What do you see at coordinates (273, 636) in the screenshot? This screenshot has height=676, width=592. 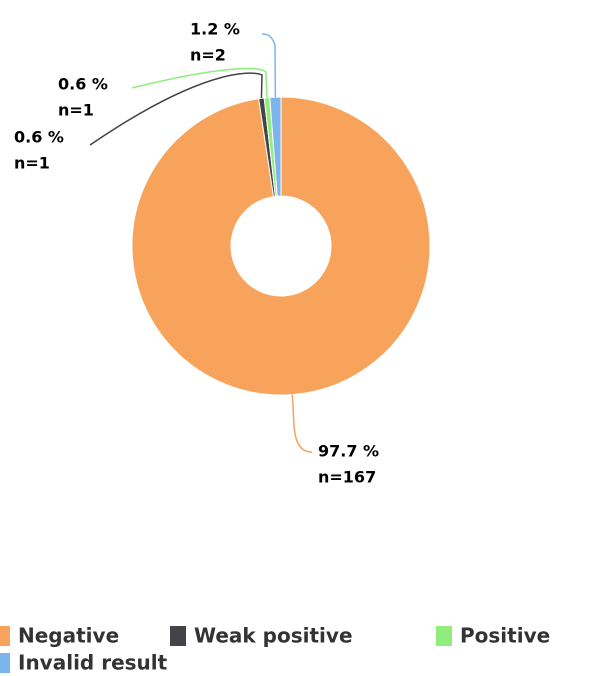 I see `legend-label: Weak positive` at bounding box center [273, 636].